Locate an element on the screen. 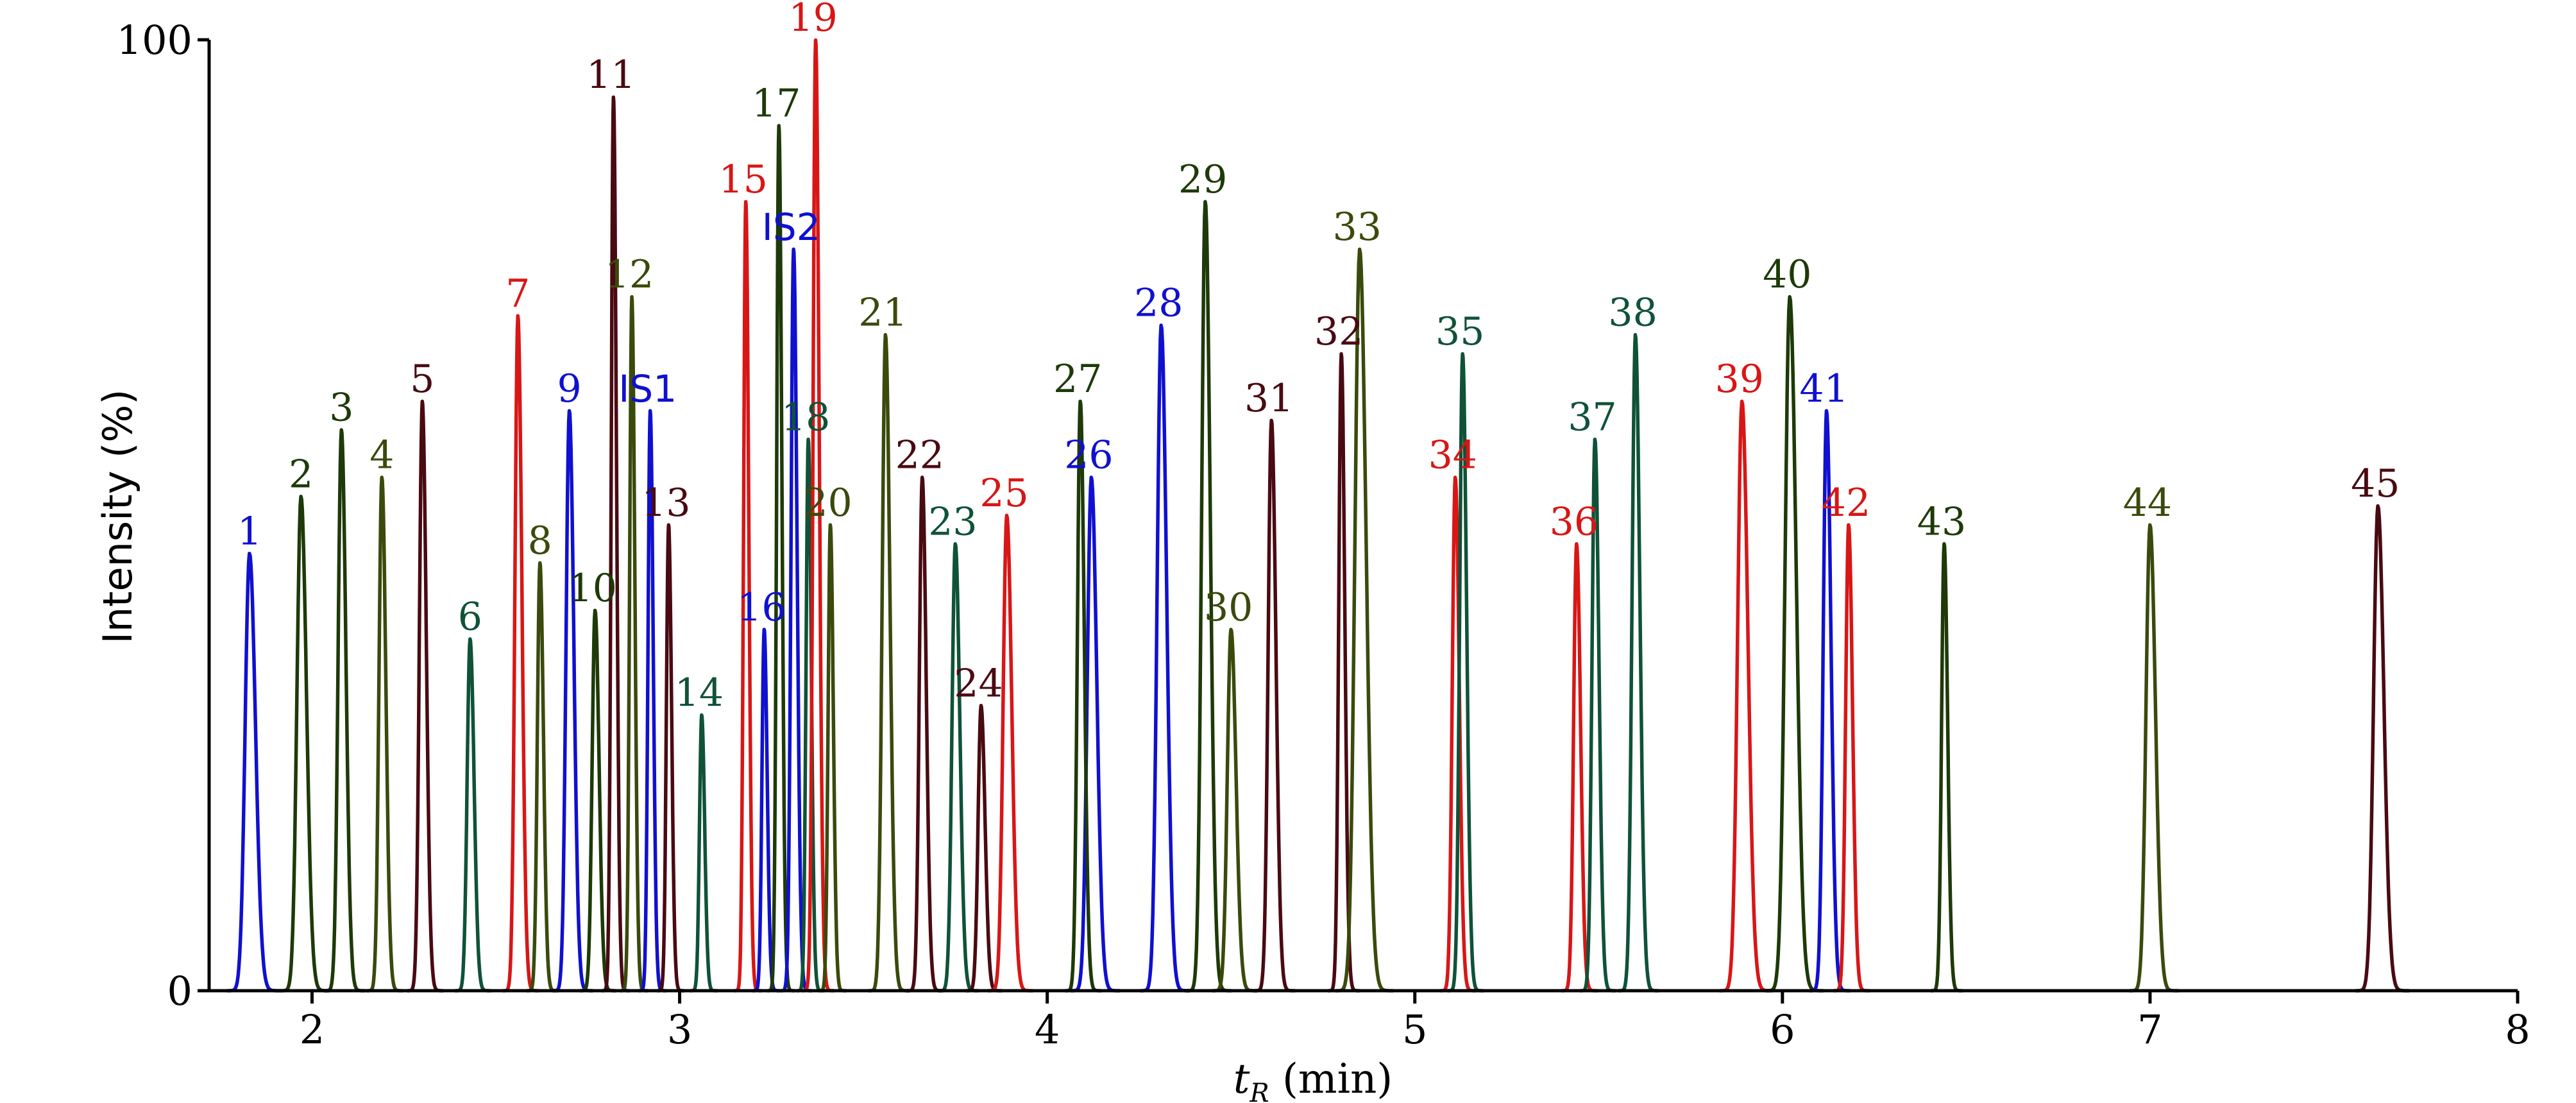  peak-label-27: 27 is located at coordinates (1077, 380).